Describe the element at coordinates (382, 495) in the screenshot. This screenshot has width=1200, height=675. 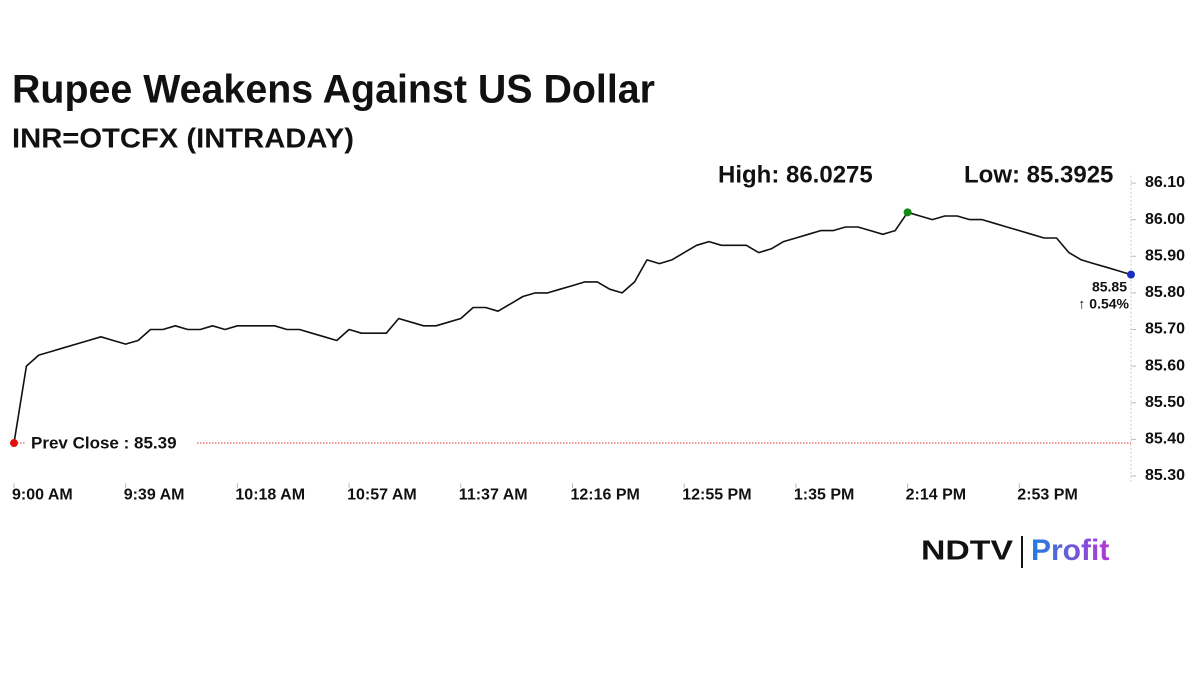
I see `x-tick-label: 10:57 AM` at that location.